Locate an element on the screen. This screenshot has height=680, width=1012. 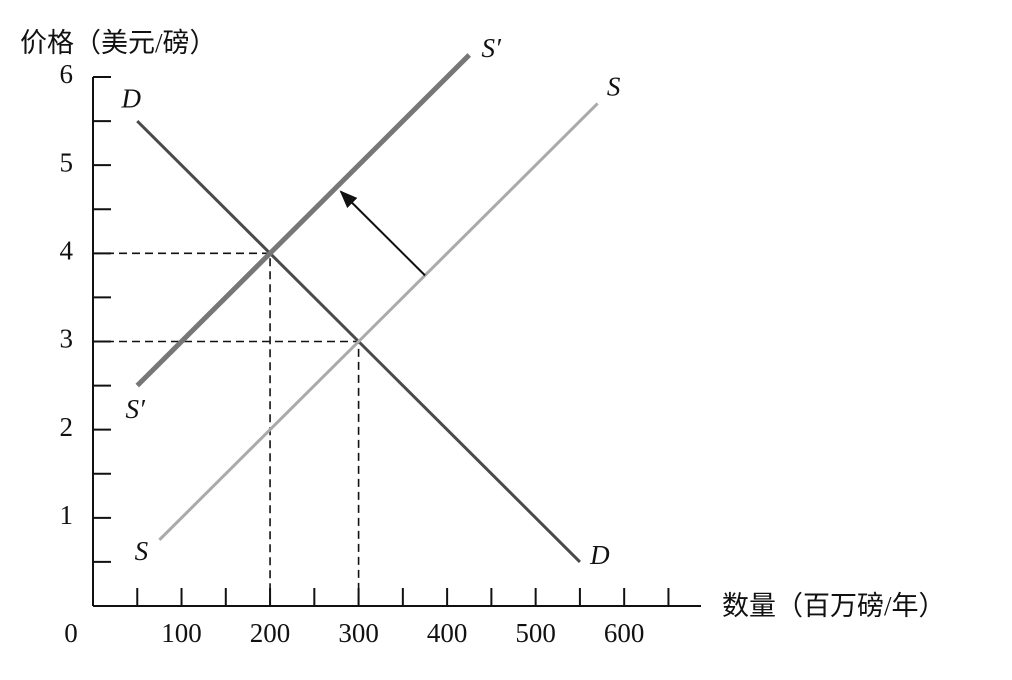
x-tick-label: 600 is located at coordinates (624, 633).